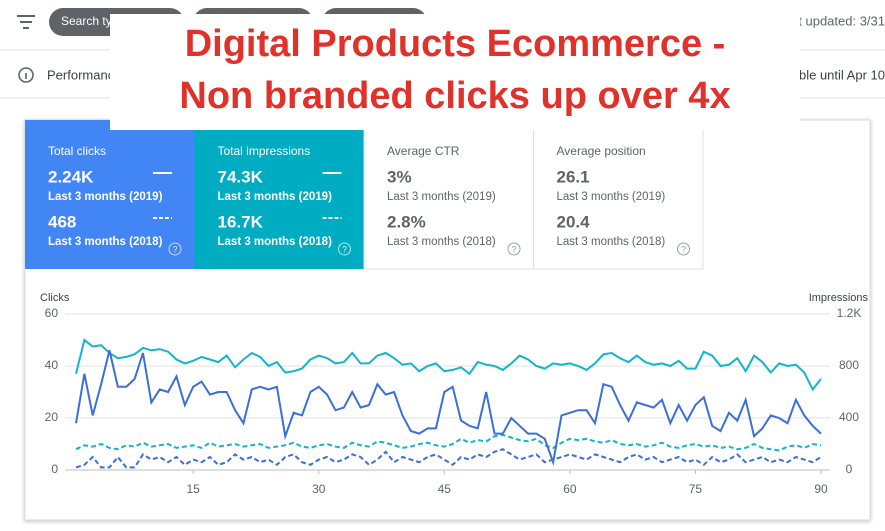 The image size is (885, 531). Describe the element at coordinates (406, 221) in the screenshot. I see `card-value: 2.8%` at that location.